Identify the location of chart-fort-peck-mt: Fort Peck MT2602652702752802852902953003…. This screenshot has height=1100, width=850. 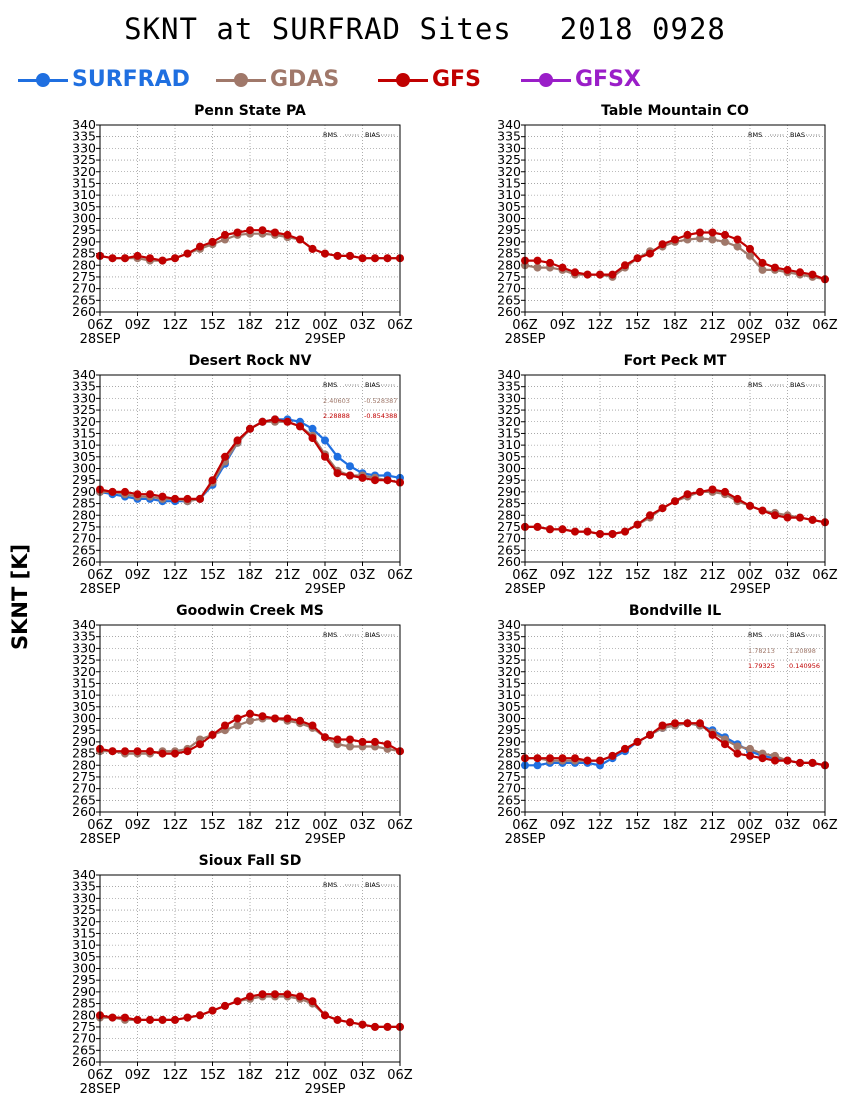
(667, 475).